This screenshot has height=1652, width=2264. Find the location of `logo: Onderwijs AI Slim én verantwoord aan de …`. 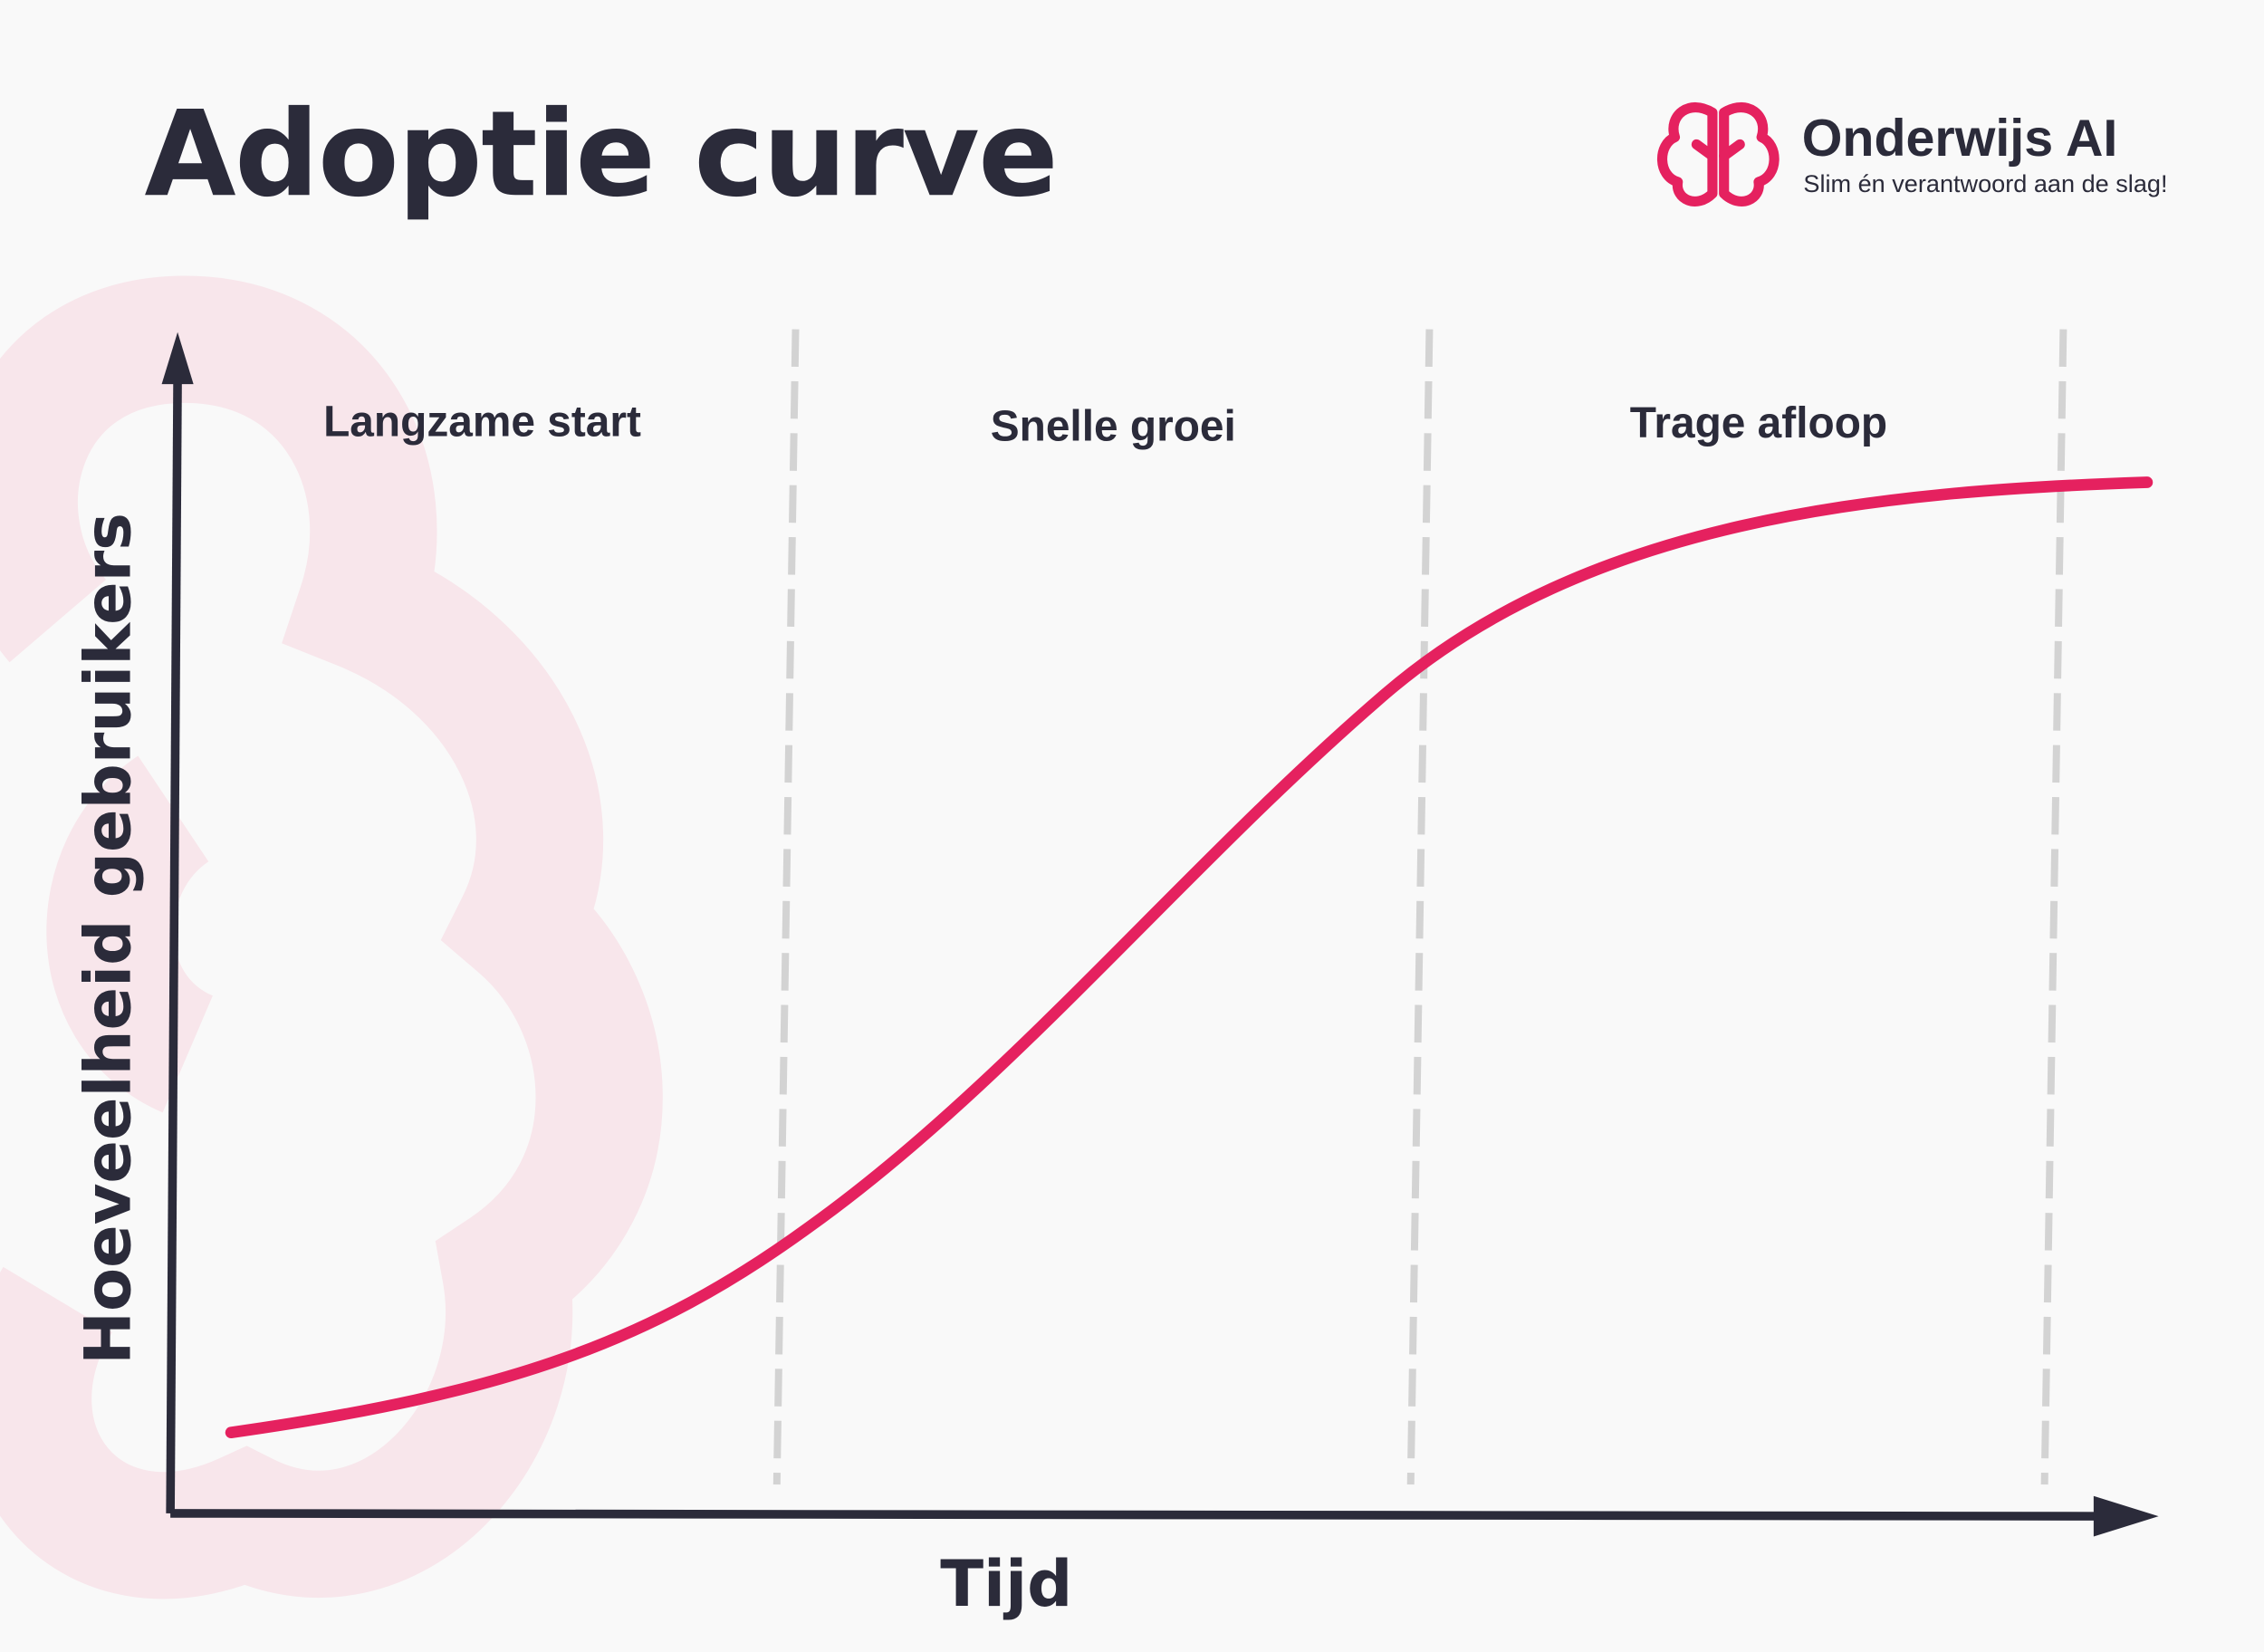

logo: Onderwijs AI Slim én verantwoord aan de … is located at coordinates (1913, 154).